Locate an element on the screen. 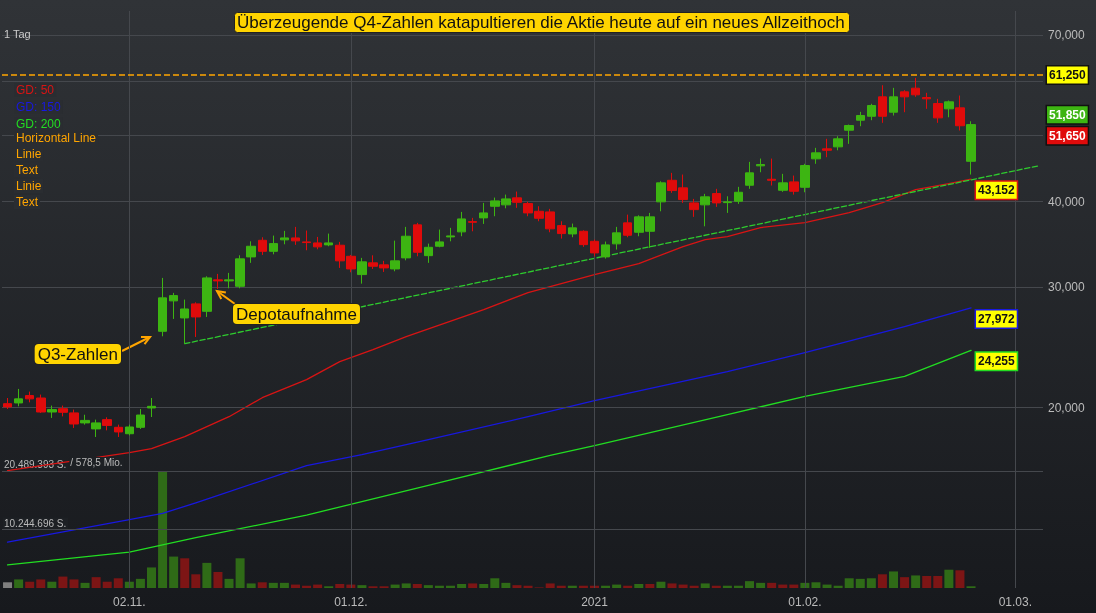  annotation: / 578,5 Mio. is located at coordinates (96, 463).